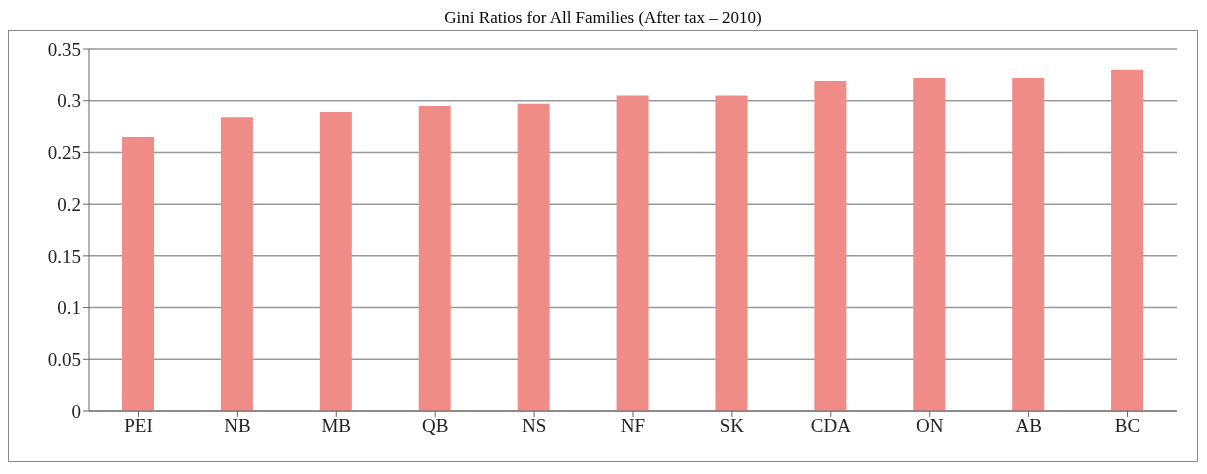  Describe the element at coordinates (930, 426) in the screenshot. I see `x-tick-label: ON` at that location.